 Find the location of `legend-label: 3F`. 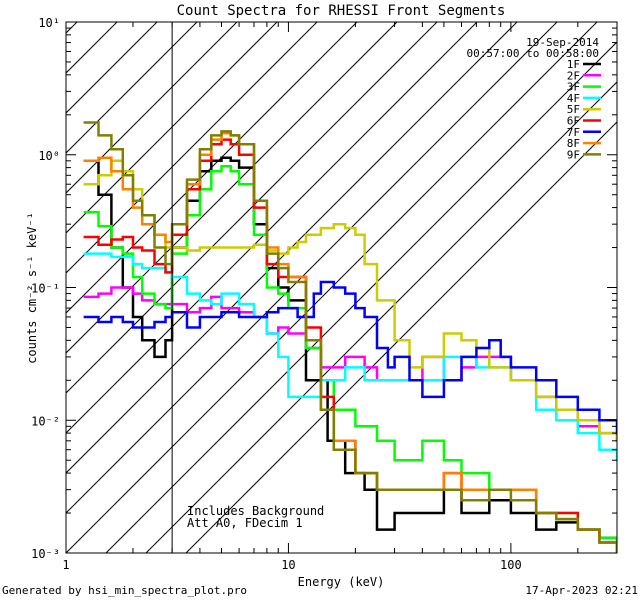

legend-label: 3F is located at coordinates (573, 87).